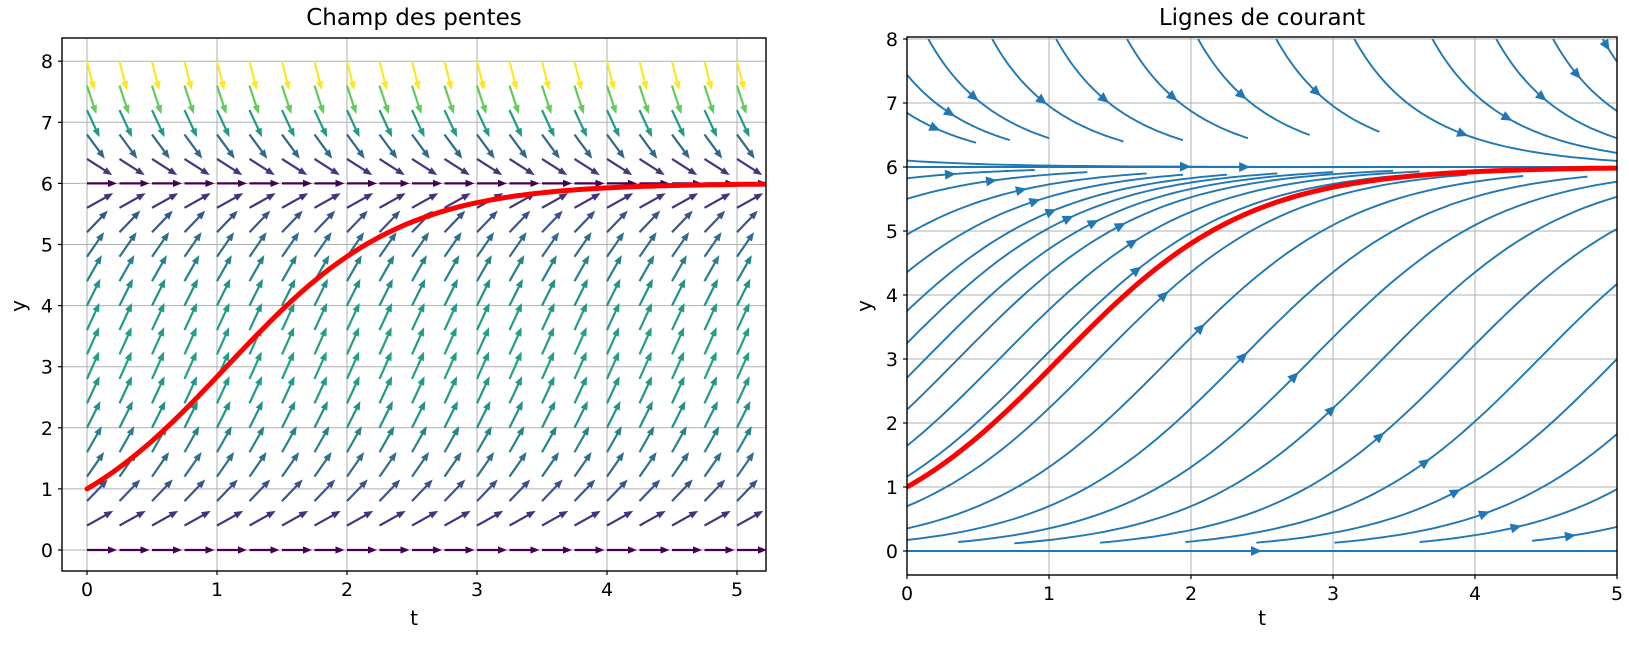 The width and height of the screenshot is (1629, 648). Describe the element at coordinates (1049, 594) in the screenshot. I see `x-tick-label: 1` at that location.